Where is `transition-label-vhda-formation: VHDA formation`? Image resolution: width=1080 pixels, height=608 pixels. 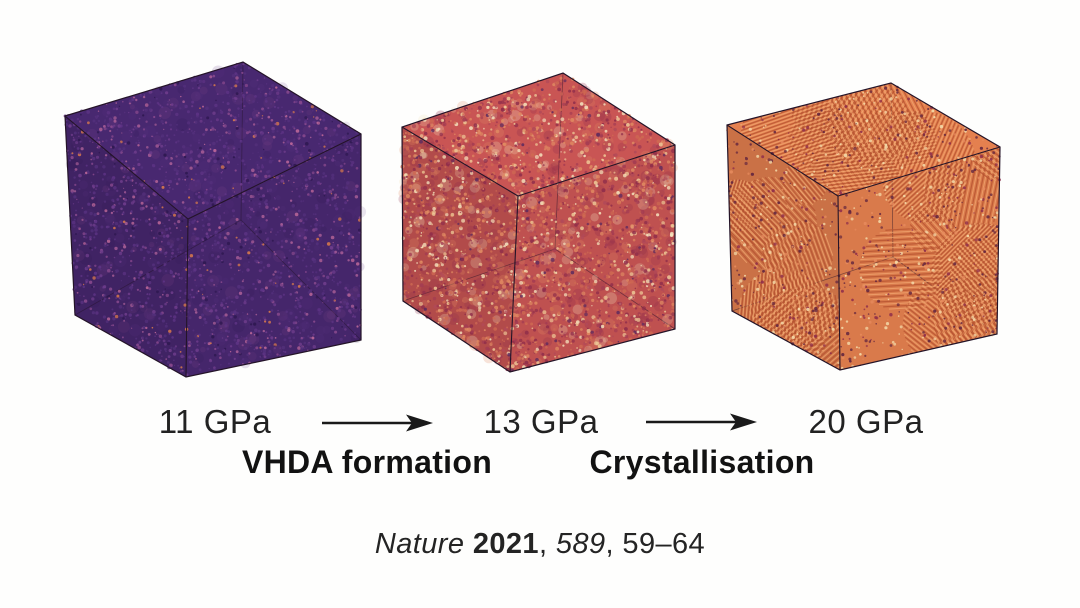
transition-label-vhda-formation: VHDA formation is located at coordinates (367, 462).